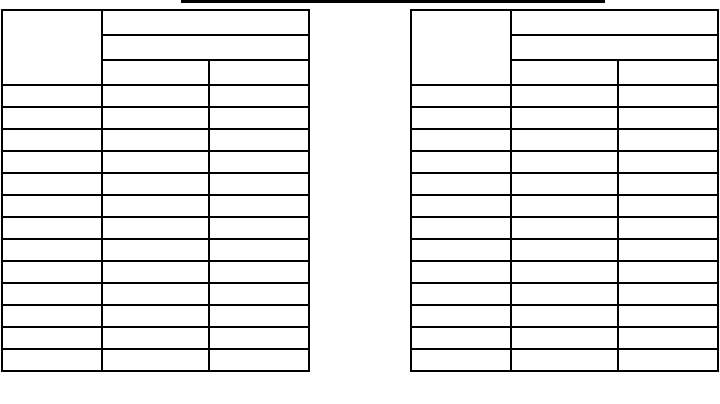 This screenshot has height=404, width=720. Describe the element at coordinates (461, 47) in the screenshot. I see `header-corner-cell` at that location.